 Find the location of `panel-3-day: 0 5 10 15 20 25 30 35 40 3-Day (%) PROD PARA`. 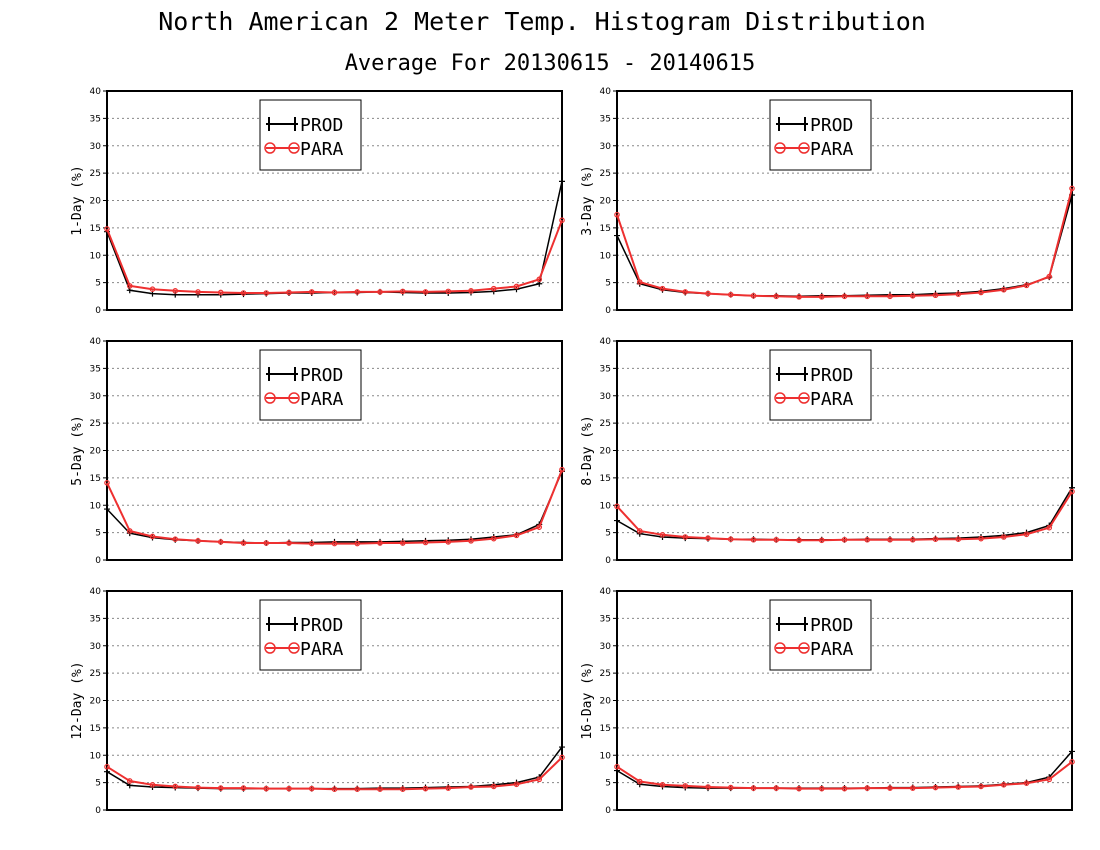

panel-3-day: 0 5 10 15 20 25 30 35 40 3-Day (%) PROD PARA is located at coordinates (827, 201).